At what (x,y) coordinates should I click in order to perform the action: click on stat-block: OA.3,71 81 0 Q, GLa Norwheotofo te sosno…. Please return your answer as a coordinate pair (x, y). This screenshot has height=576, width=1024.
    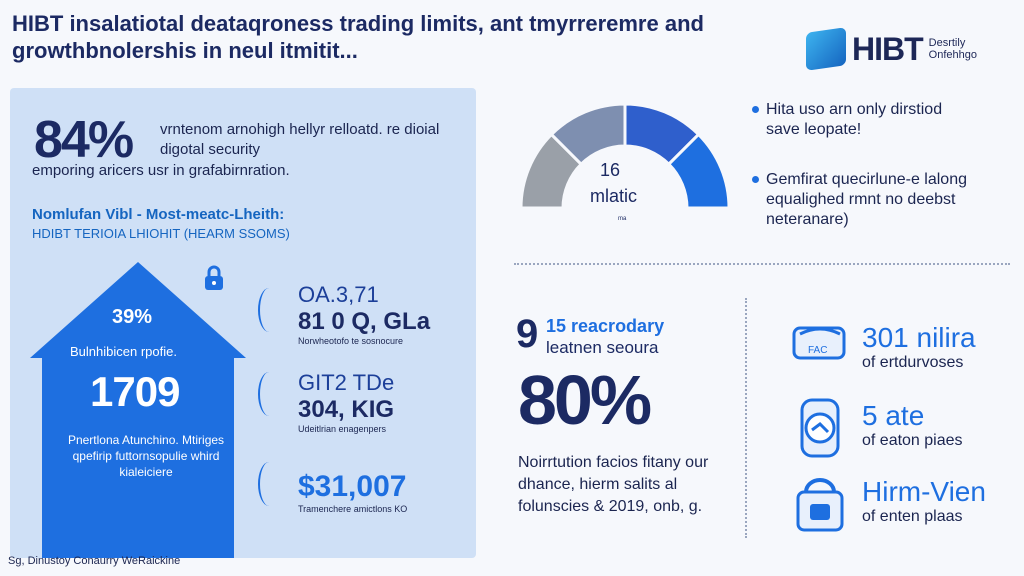
    Looking at the image, I should click on (364, 314).